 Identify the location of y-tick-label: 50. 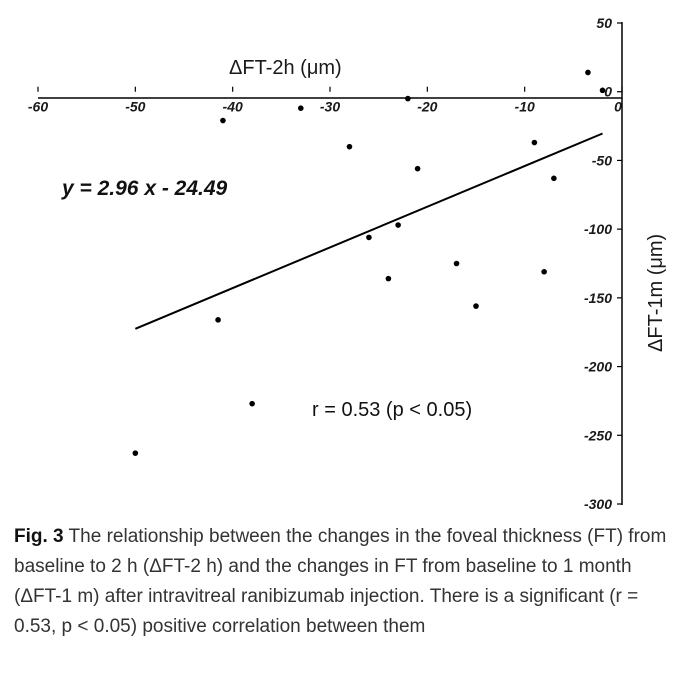
(604, 23).